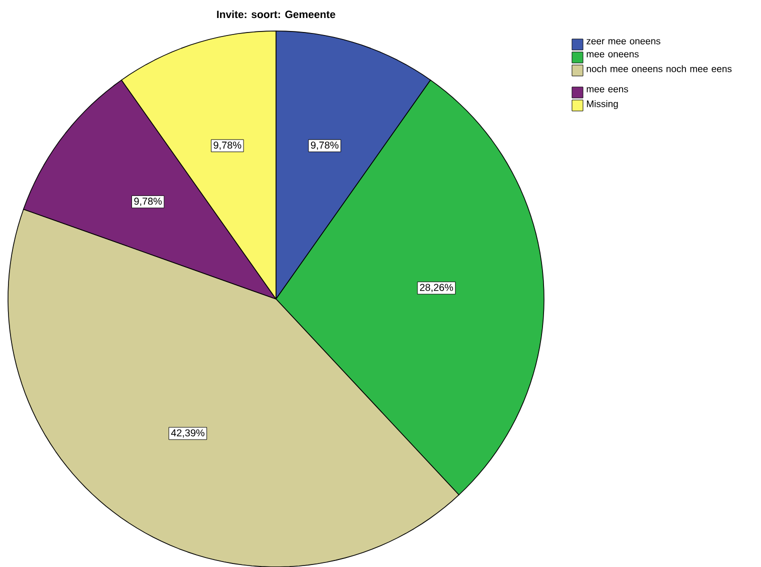 Image resolution: width=761 pixels, height=567 pixels. Describe the element at coordinates (276, 14) in the screenshot. I see `chart-title: Invite: soort: Gemeente` at that location.